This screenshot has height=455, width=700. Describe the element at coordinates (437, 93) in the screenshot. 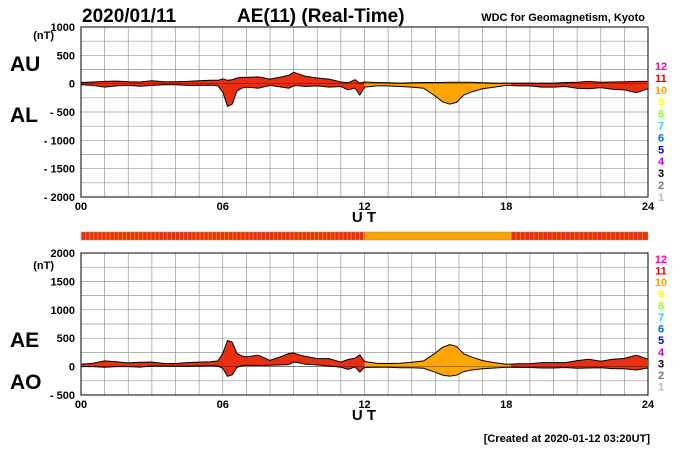

I see `panel1-area-orange-segment` at that location.